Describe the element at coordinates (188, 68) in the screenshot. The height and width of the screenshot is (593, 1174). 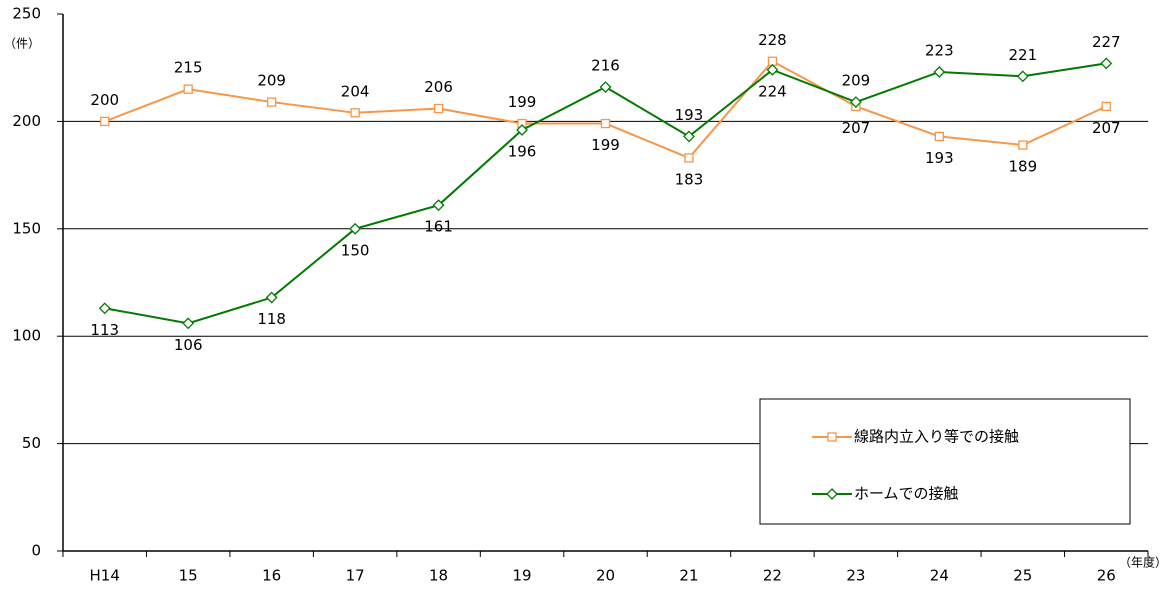
I see `data-label: 215` at that location.